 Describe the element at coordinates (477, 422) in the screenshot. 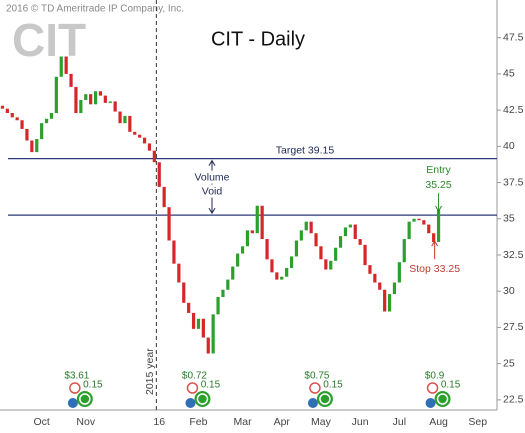

I see `x-tick-label: Sep` at that location.